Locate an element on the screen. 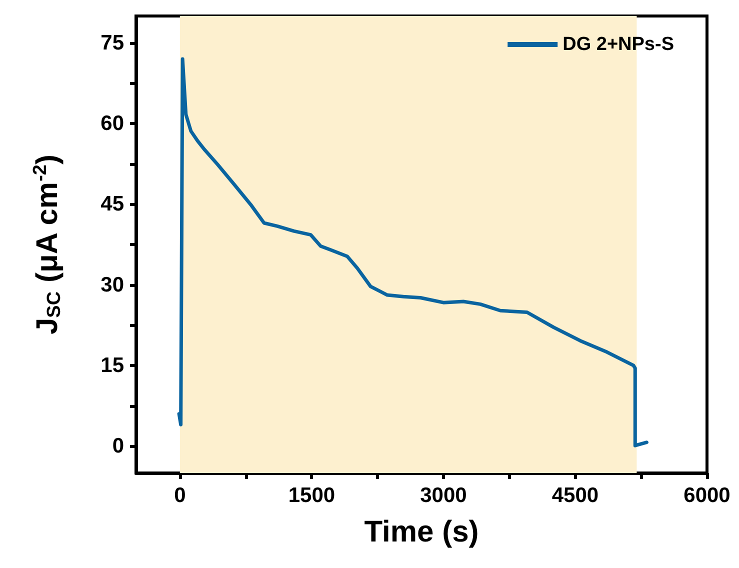 The image size is (739, 568). y-tick-label: 60 is located at coordinates (112, 124).